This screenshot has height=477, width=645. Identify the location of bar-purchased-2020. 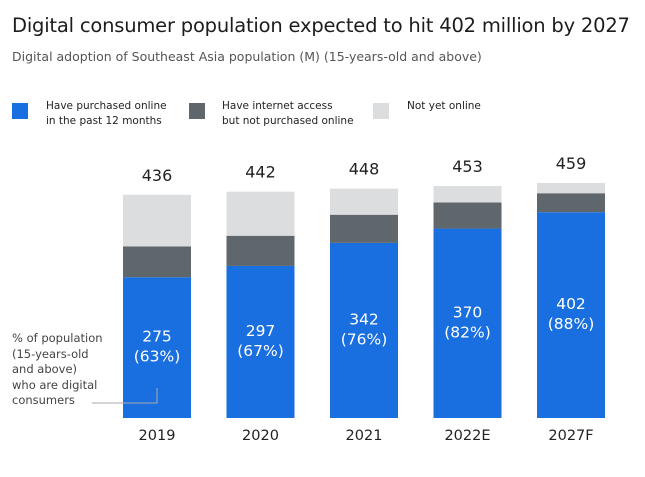
(260, 341).